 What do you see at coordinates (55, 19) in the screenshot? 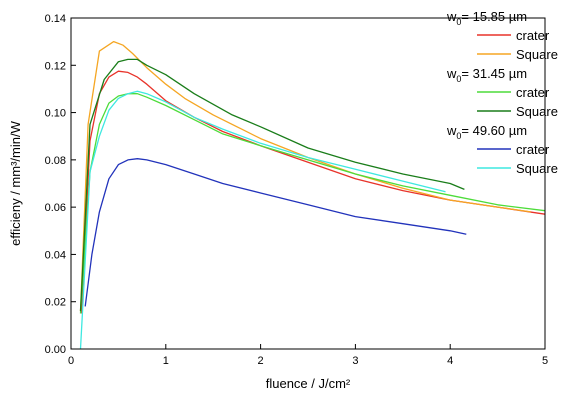
I see `y-tick-label: 0.14` at bounding box center [55, 19].